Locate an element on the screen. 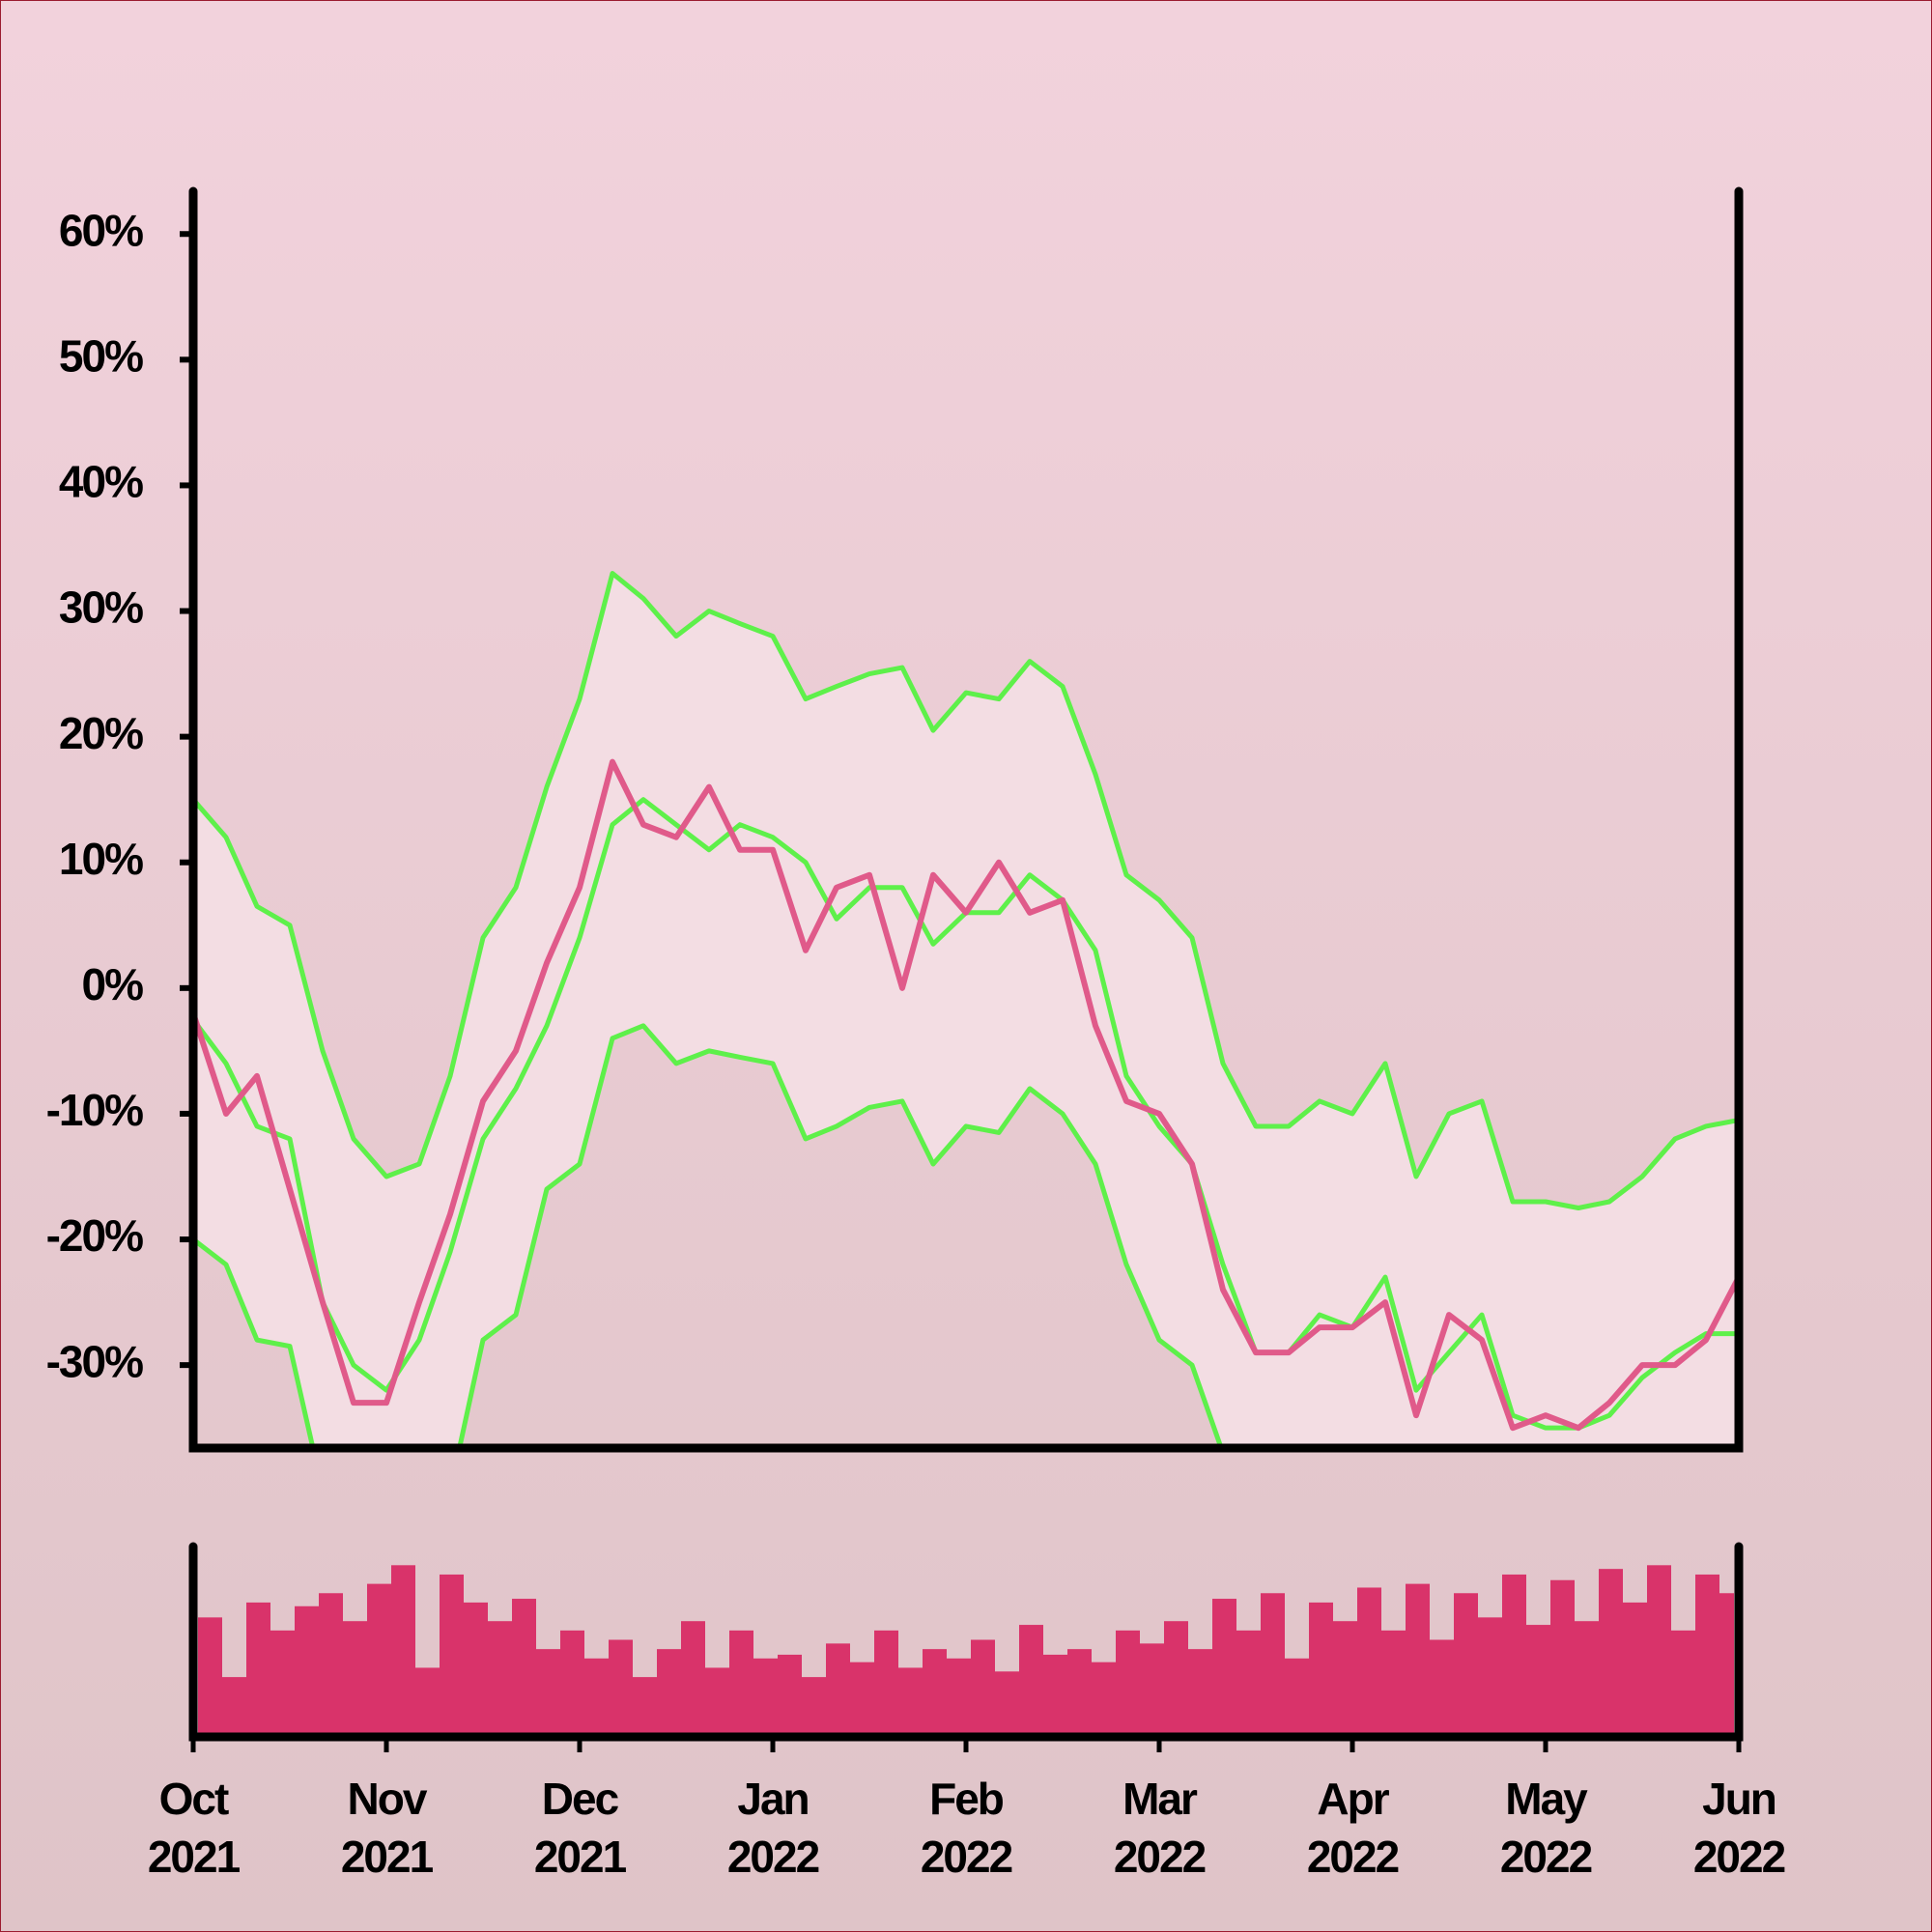 This screenshot has width=1932, height=1932. y-tick-label: -30% is located at coordinates (94, 1361).